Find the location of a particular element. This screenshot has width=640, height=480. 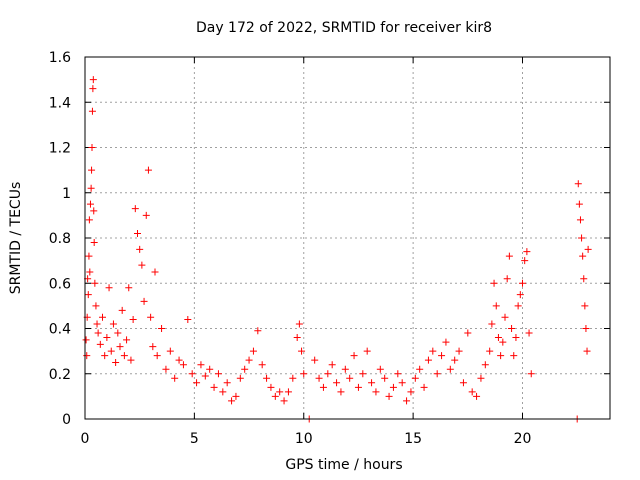

y-tick-label: 0.6 is located at coordinates (60, 284).